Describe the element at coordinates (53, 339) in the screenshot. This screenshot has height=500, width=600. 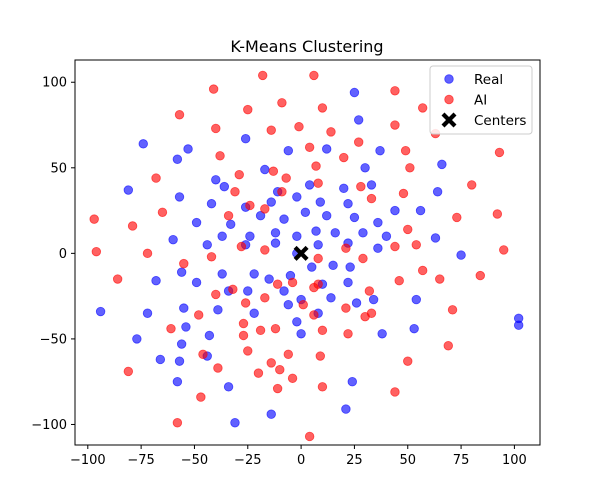
I see `y-tick-label: −50` at that location.